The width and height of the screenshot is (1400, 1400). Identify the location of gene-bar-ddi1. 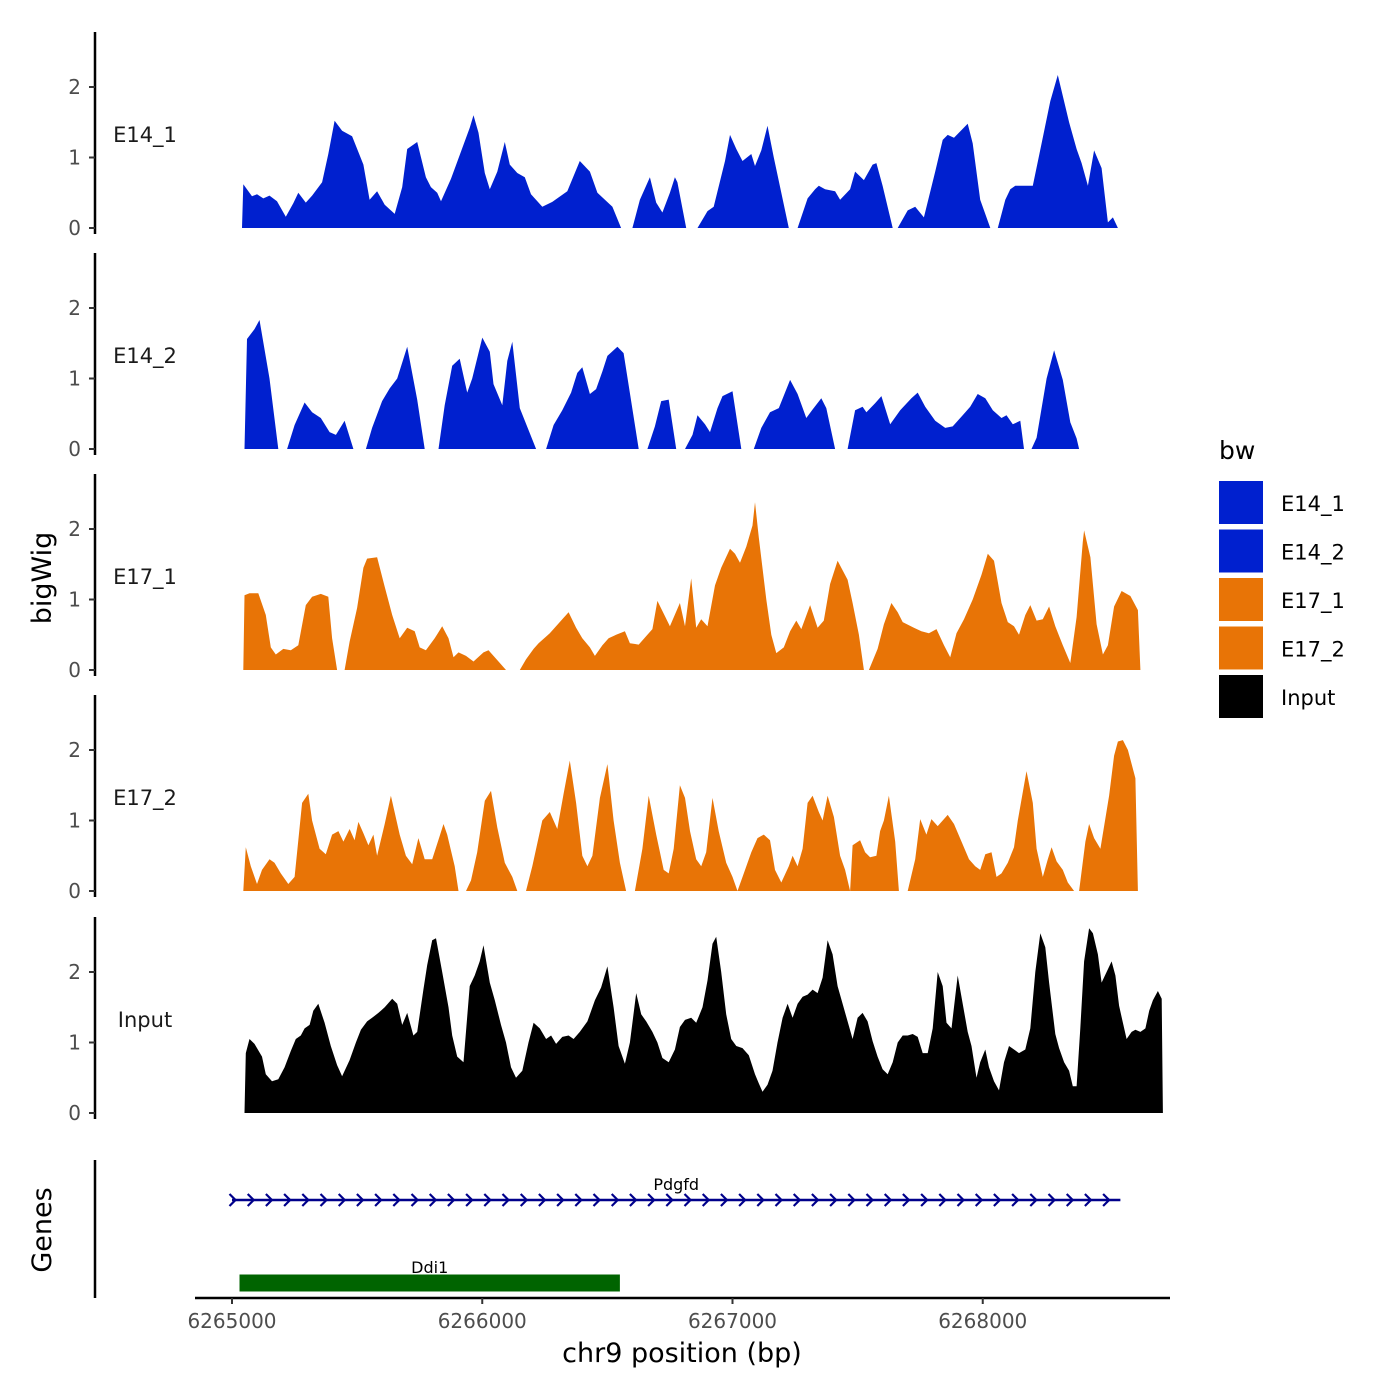
(429, 1283).